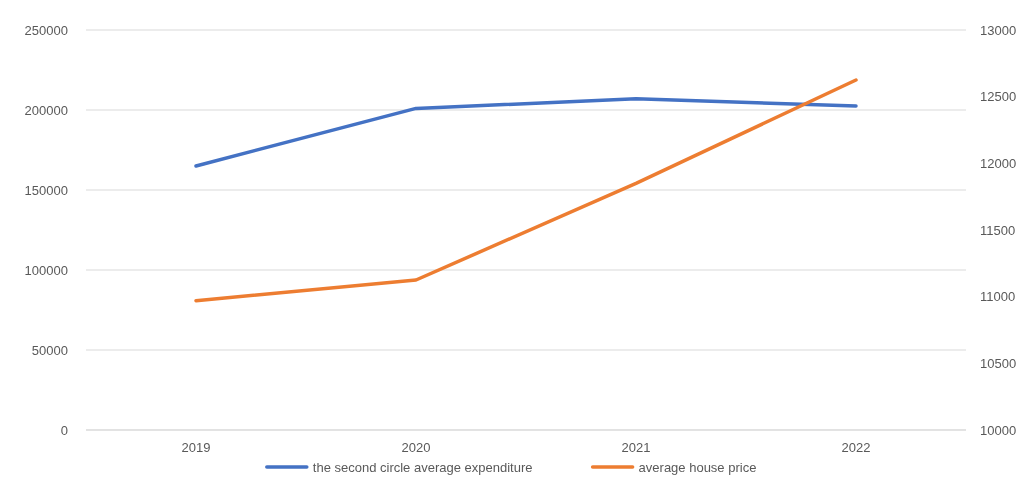  I want to click on y2-tick-label: 12000, so click(998, 163).